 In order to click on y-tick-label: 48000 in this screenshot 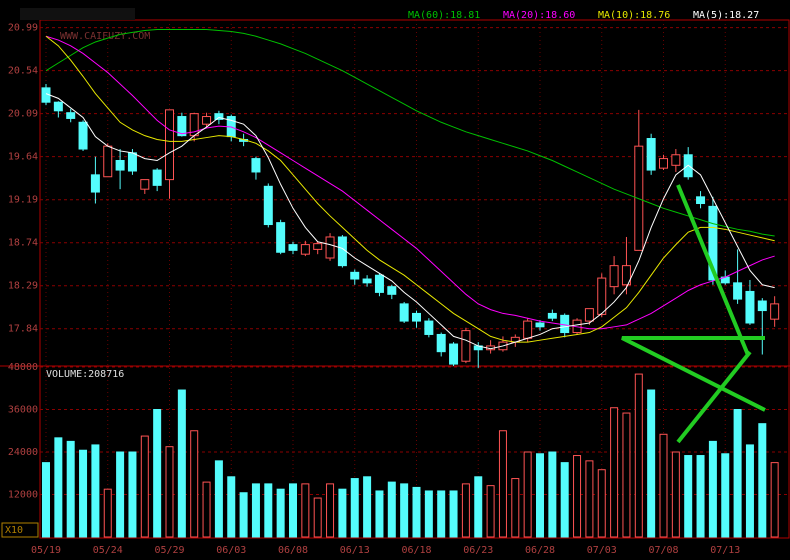, I will do `click(23, 367)`.